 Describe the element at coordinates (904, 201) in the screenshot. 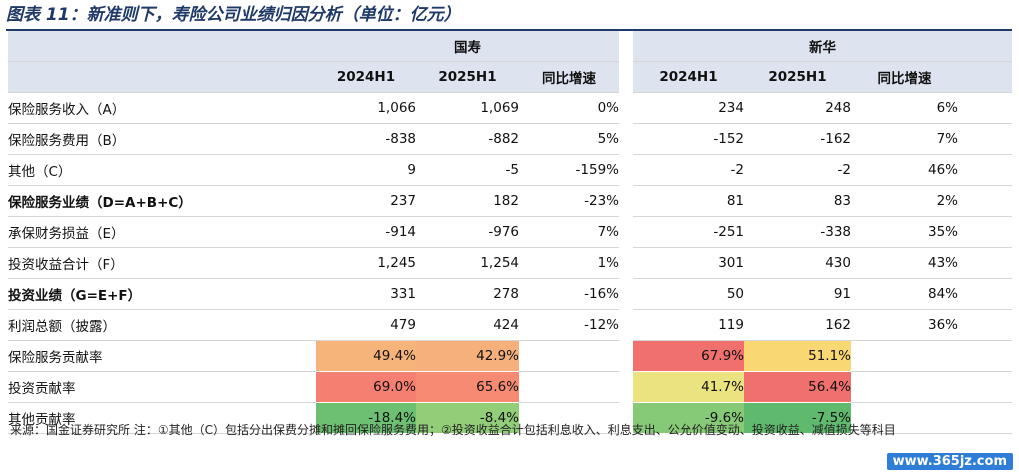

I see `yoy-cell: 2%` at that location.